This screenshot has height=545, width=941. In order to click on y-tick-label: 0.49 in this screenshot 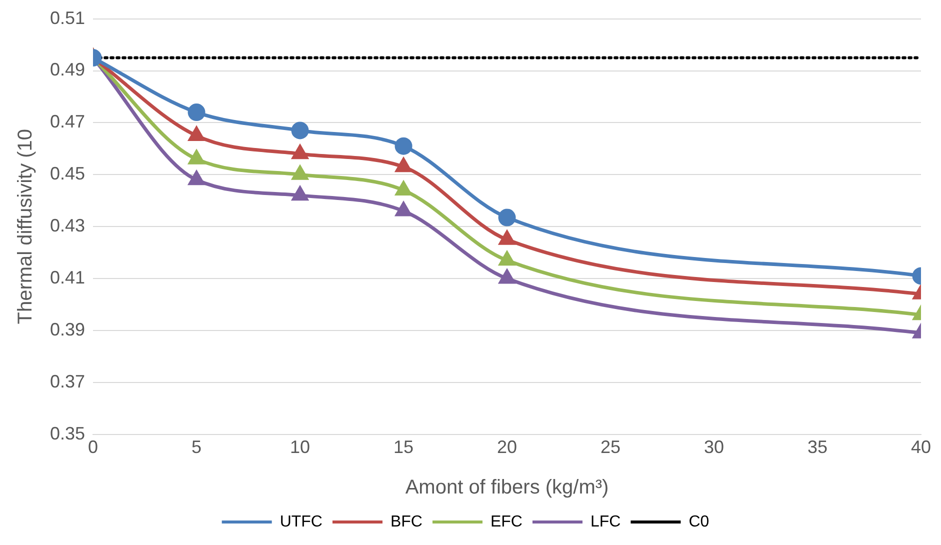, I will do `click(68, 70)`.